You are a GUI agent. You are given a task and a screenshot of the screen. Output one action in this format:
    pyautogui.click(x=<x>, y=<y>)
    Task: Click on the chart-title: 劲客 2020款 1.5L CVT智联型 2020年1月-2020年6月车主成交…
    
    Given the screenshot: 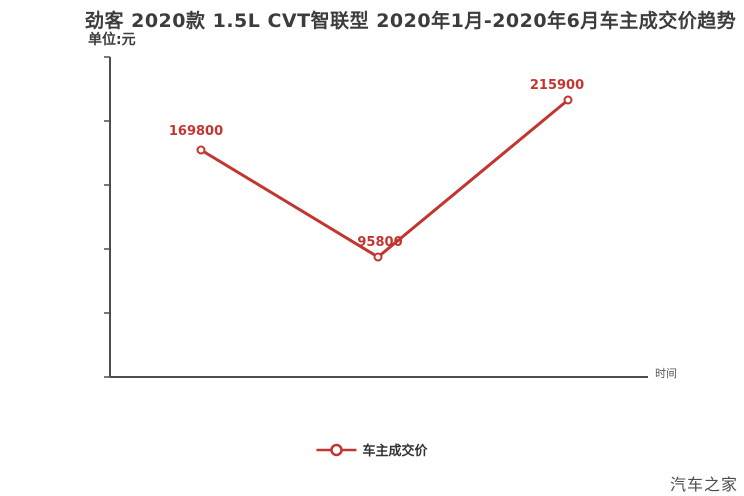 What is the action you would take?
    pyautogui.click(x=411, y=21)
    